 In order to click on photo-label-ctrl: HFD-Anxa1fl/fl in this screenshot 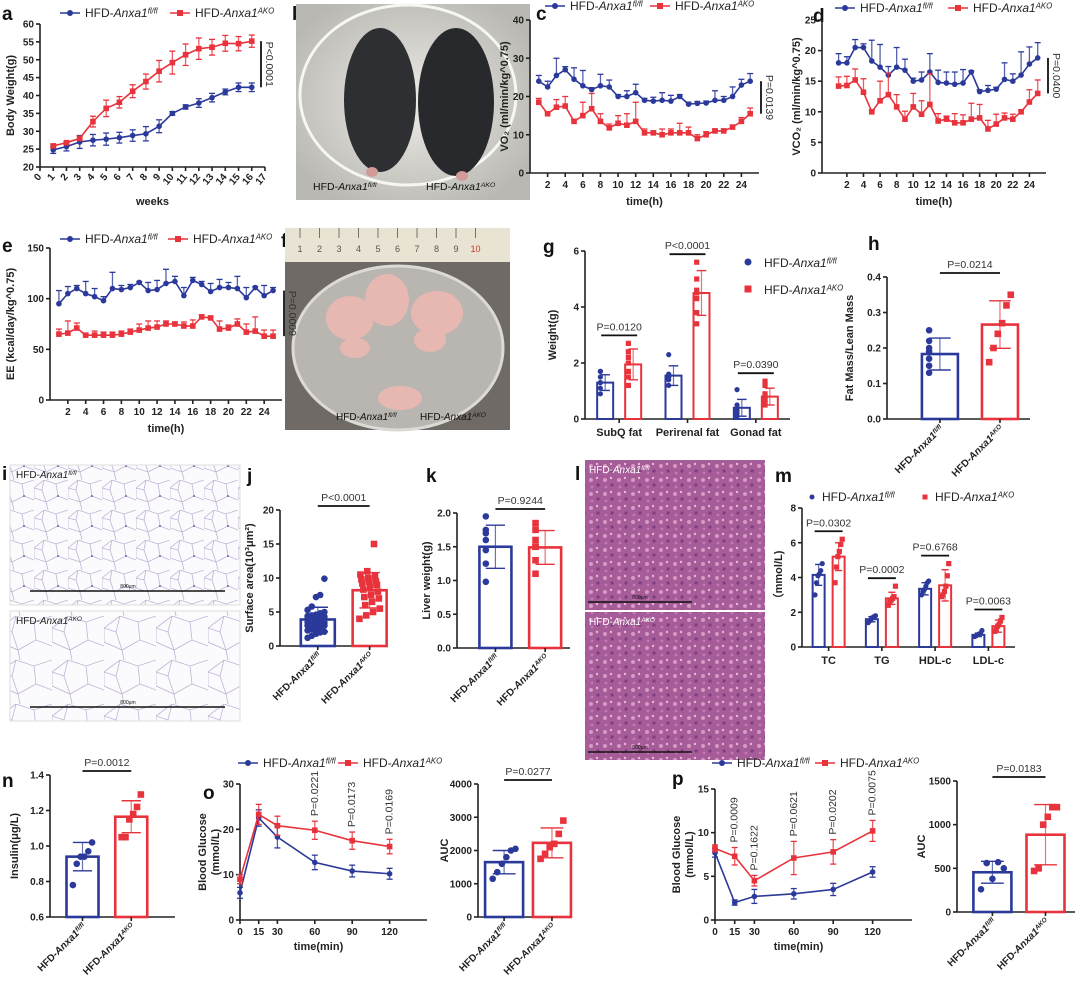, I will do `click(366, 417)`.